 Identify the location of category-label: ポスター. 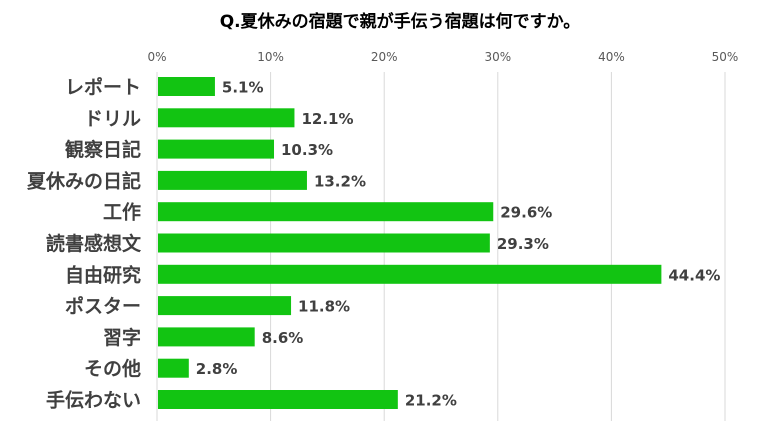
(103, 306).